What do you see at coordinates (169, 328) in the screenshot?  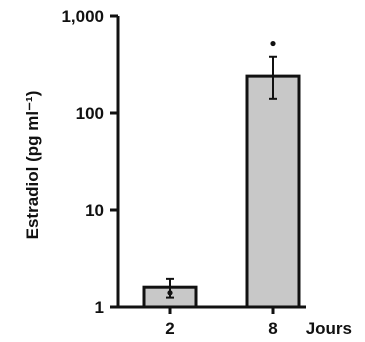 I see `x-tick-label-0: 2` at bounding box center [169, 328].